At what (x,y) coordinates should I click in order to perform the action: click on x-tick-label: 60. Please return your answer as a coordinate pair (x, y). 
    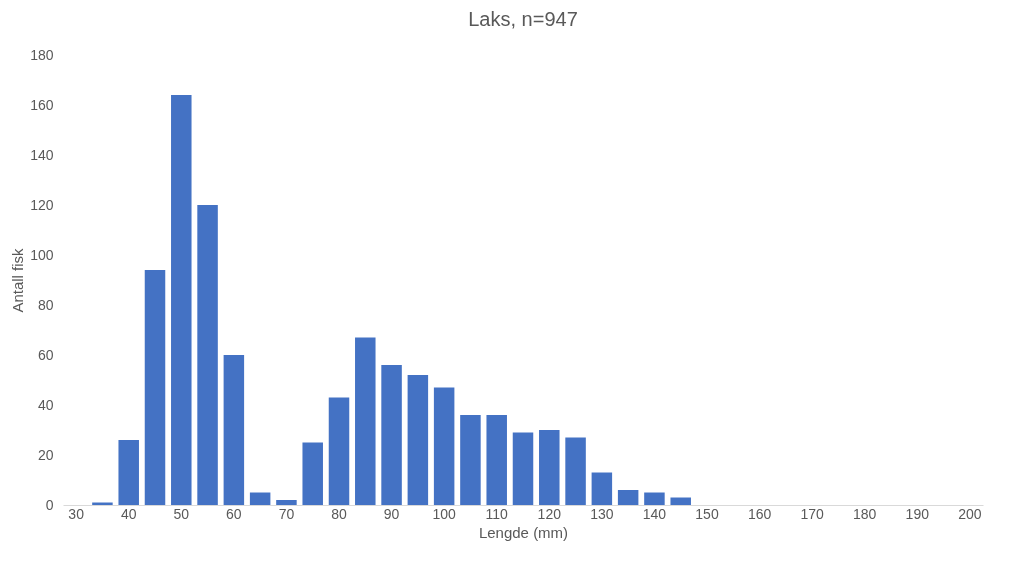
    Looking at the image, I should click on (234, 513).